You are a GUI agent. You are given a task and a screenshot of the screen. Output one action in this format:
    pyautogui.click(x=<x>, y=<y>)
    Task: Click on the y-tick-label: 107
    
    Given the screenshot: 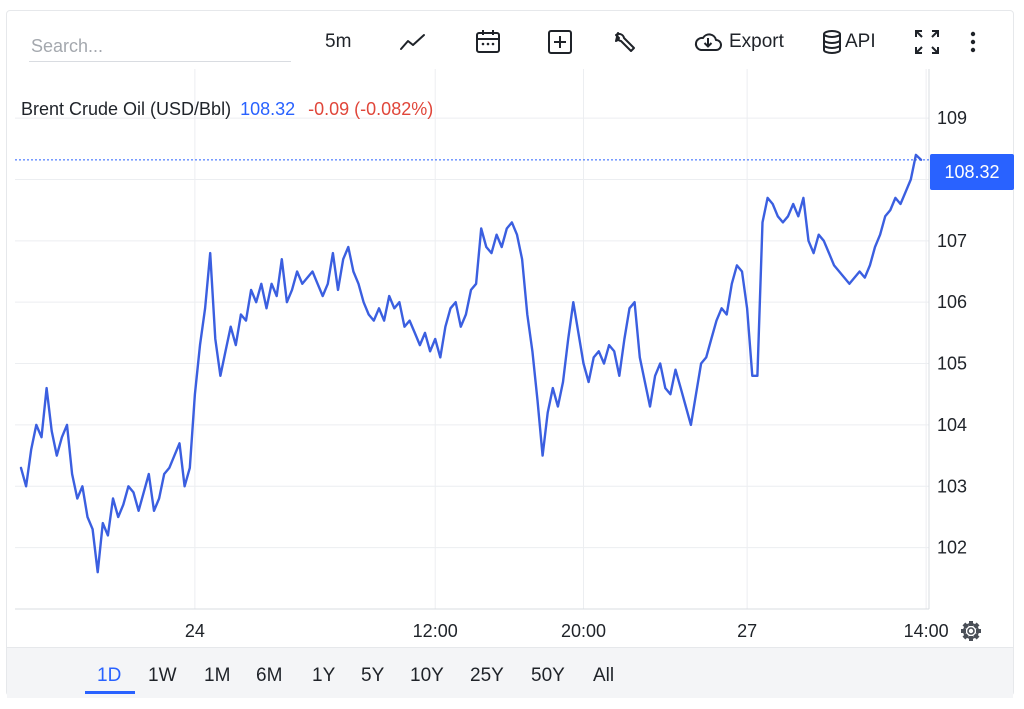 What is the action you would take?
    pyautogui.click(x=952, y=241)
    